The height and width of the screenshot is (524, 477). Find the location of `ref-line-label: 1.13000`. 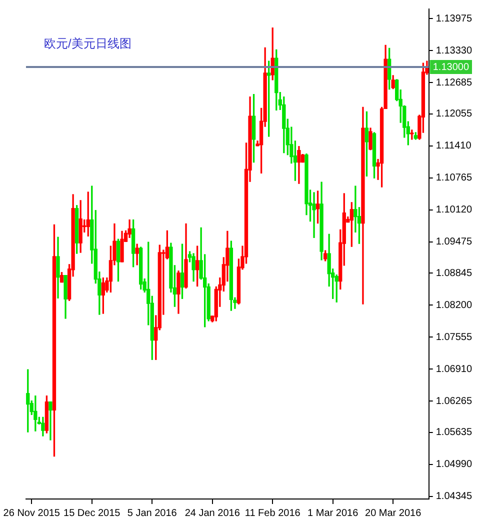

ref-line-label: 1.13000 is located at coordinates (451, 67).